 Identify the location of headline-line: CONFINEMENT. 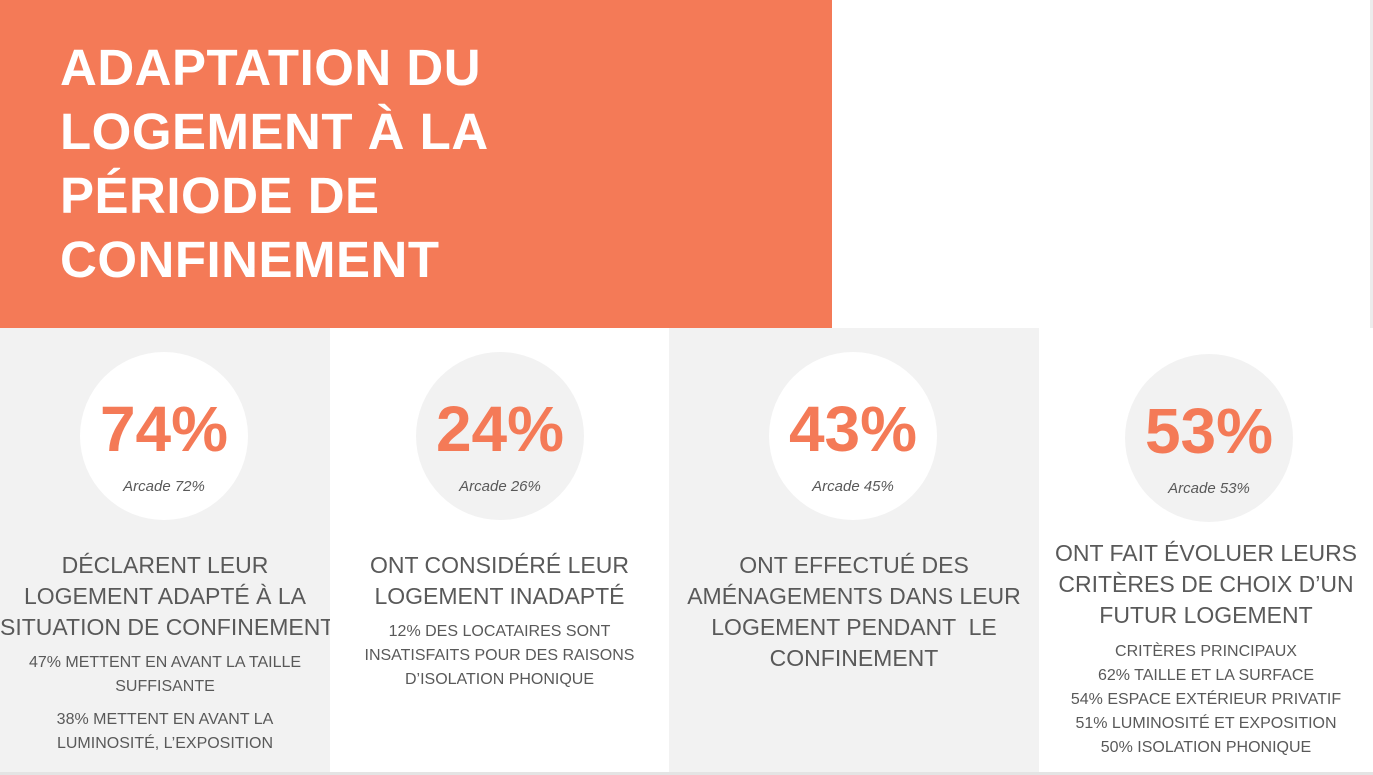
(854, 658).